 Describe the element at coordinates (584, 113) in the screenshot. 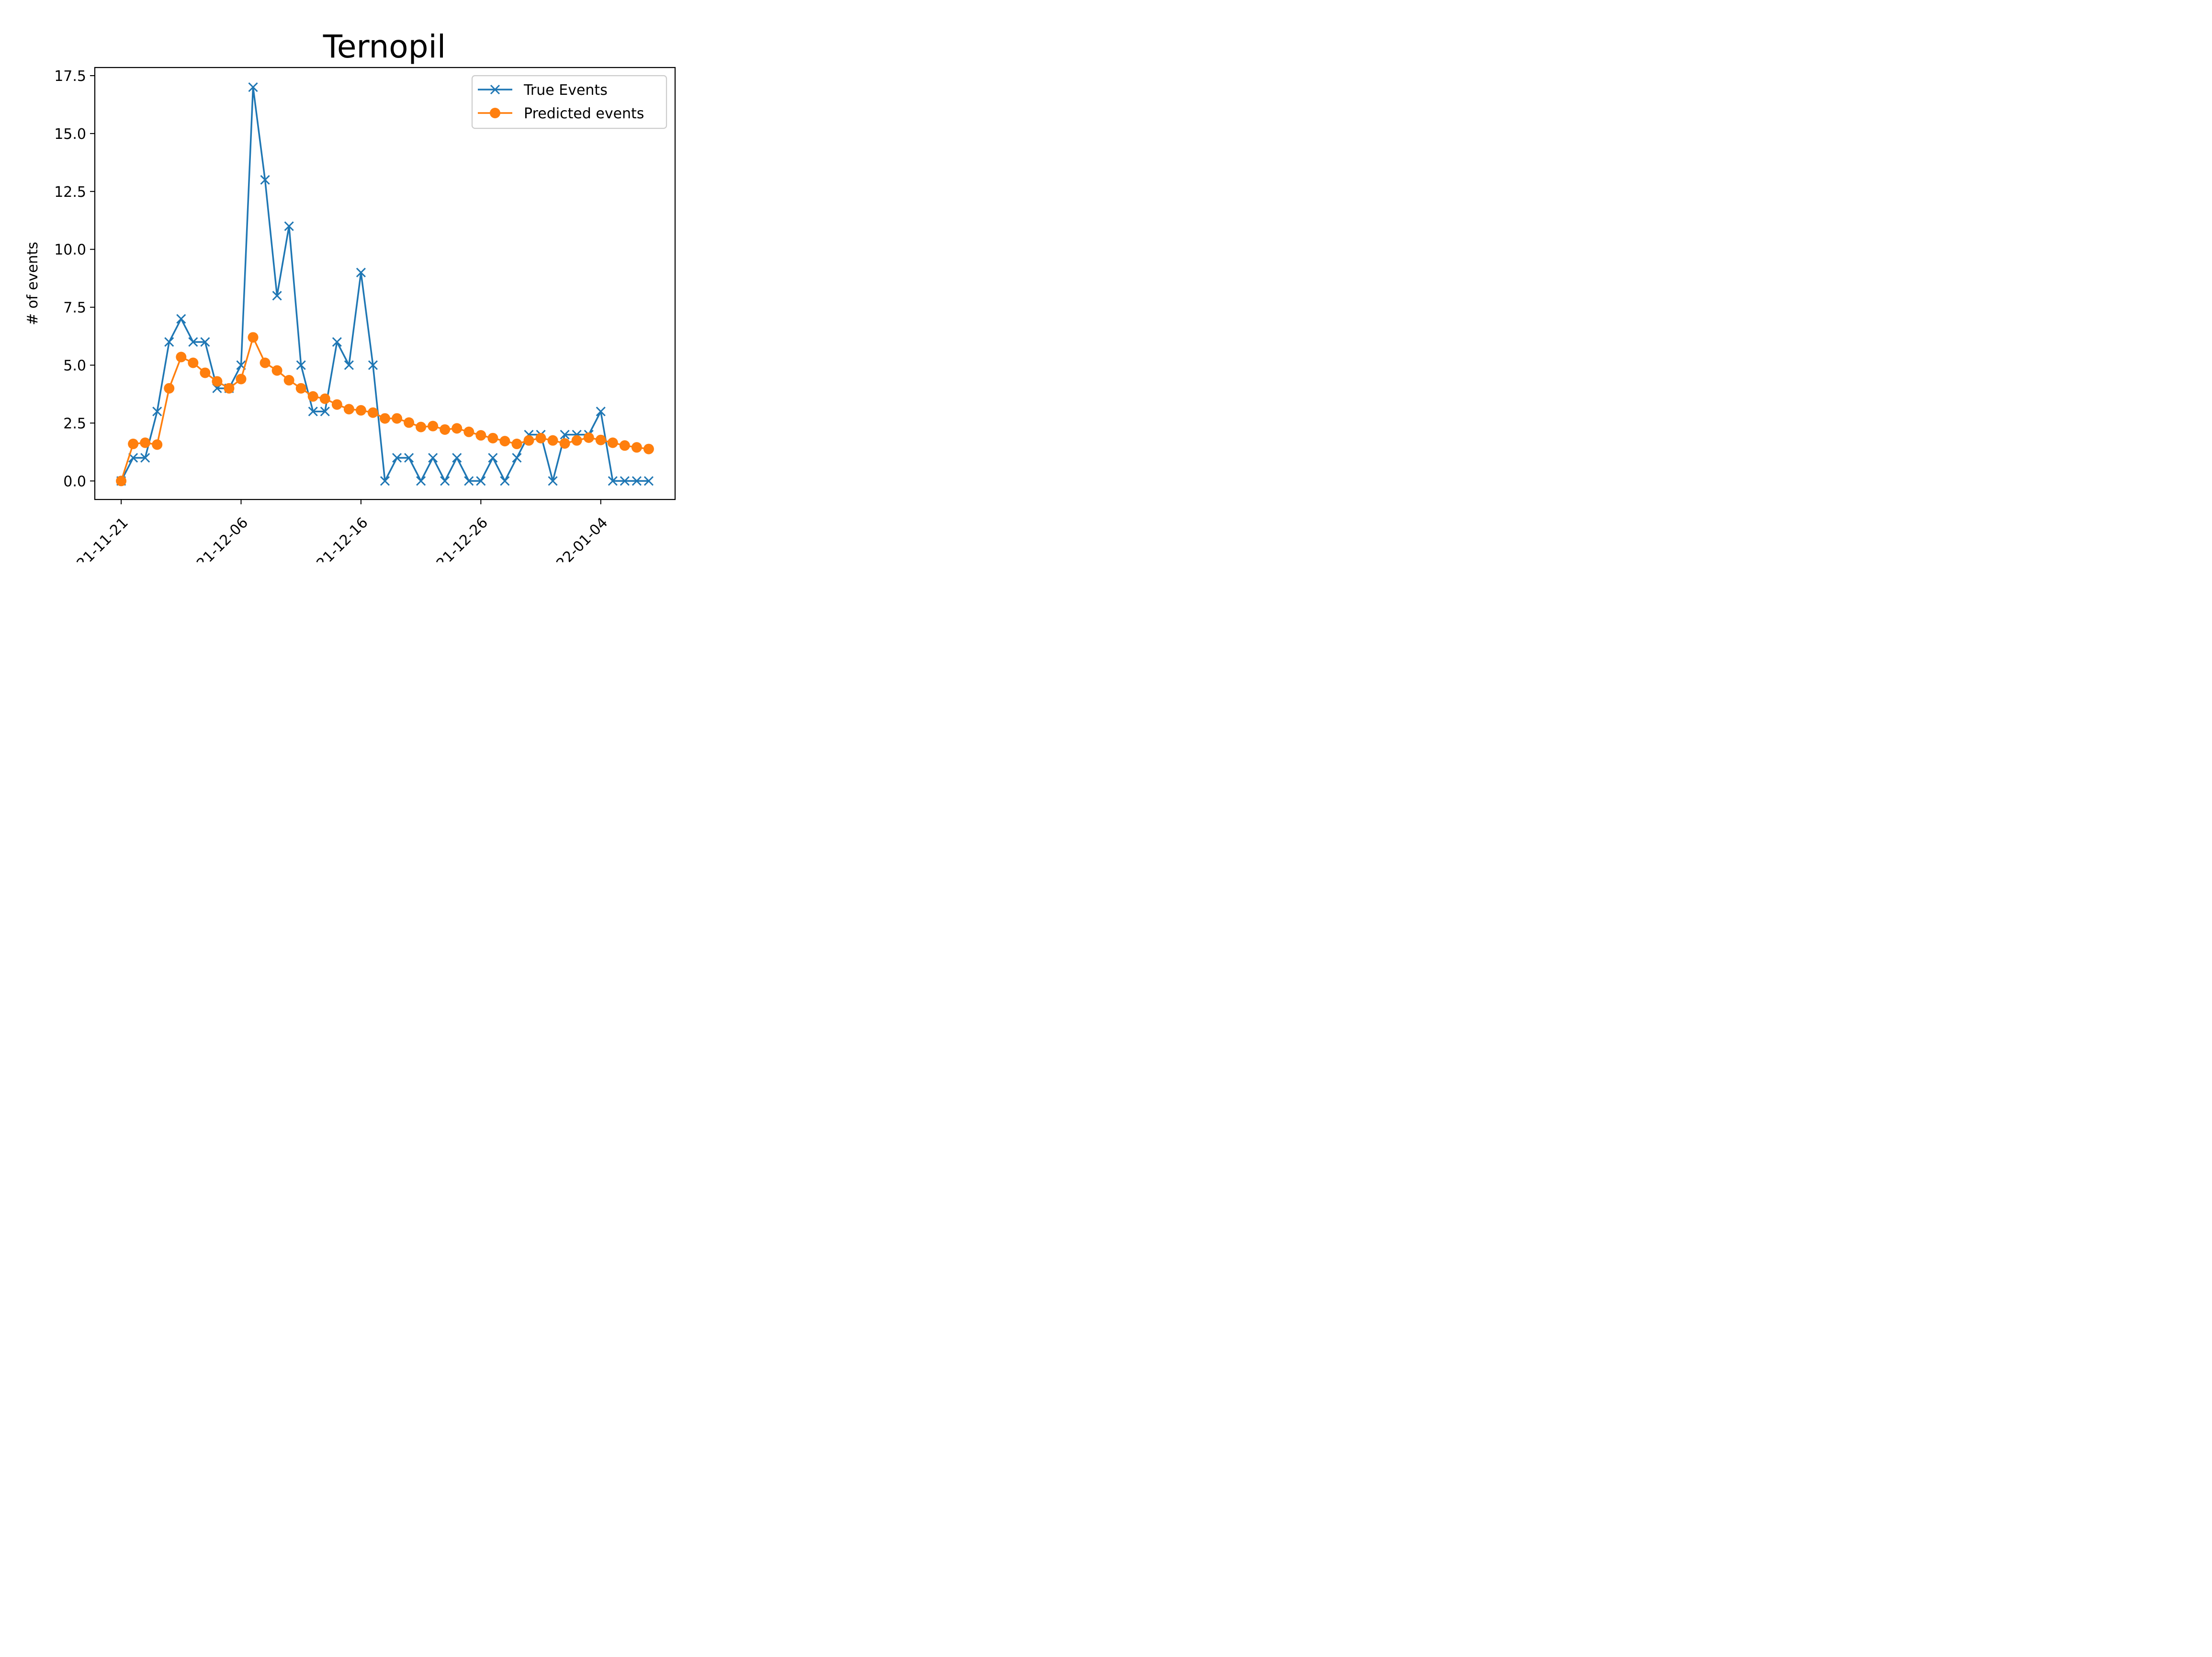

I see `legend-predicted-events-label: Predicted events` at that location.